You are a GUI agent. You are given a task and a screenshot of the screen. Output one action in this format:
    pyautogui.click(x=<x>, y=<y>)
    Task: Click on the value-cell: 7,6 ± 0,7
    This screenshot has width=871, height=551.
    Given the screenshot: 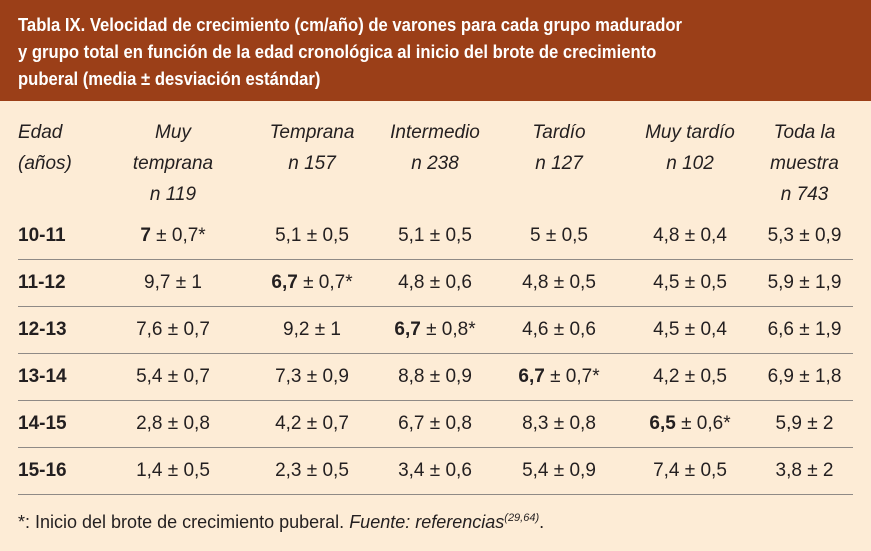 What is the action you would take?
    pyautogui.click(x=173, y=330)
    